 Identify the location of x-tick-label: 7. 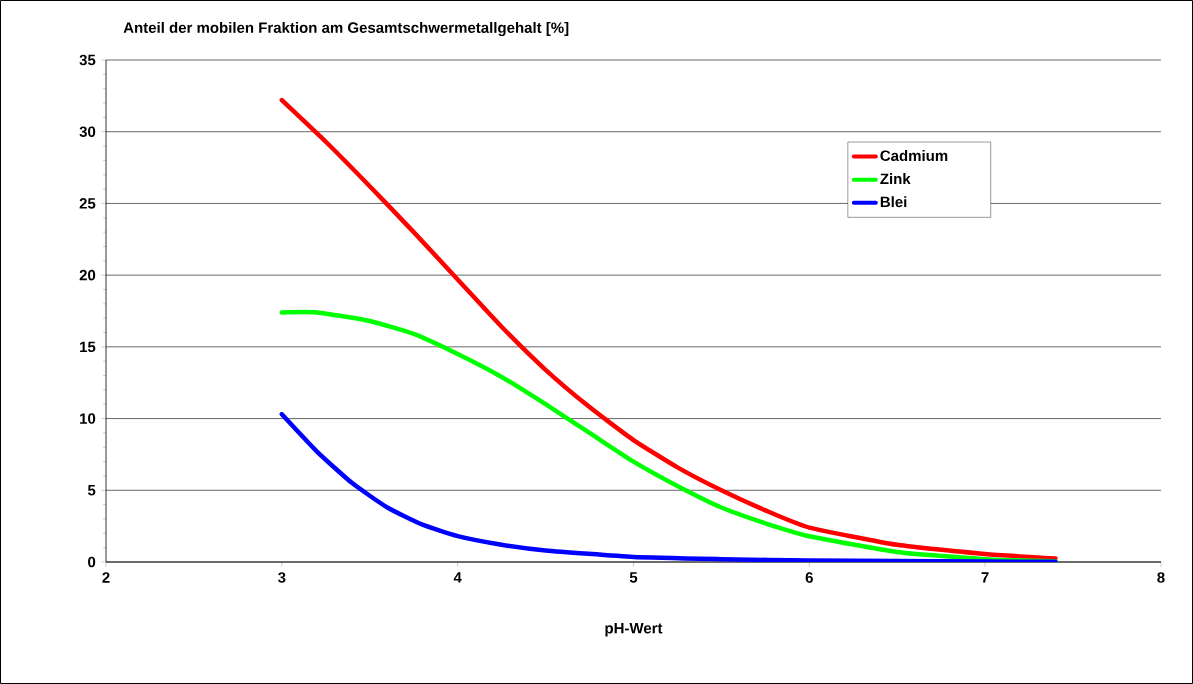
(985, 577).